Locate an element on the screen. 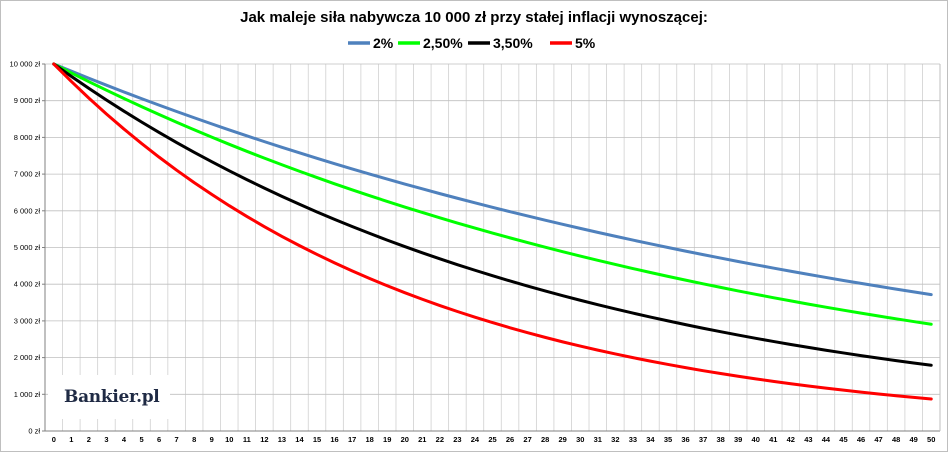 This screenshot has height=452, width=948. x-tick-label: 31 is located at coordinates (598, 439).